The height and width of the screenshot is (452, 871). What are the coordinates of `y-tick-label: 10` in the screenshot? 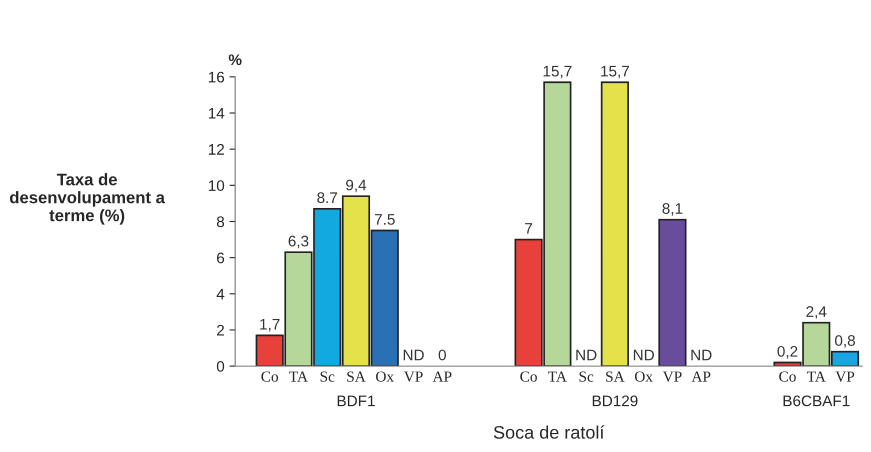 It's located at (216, 186).